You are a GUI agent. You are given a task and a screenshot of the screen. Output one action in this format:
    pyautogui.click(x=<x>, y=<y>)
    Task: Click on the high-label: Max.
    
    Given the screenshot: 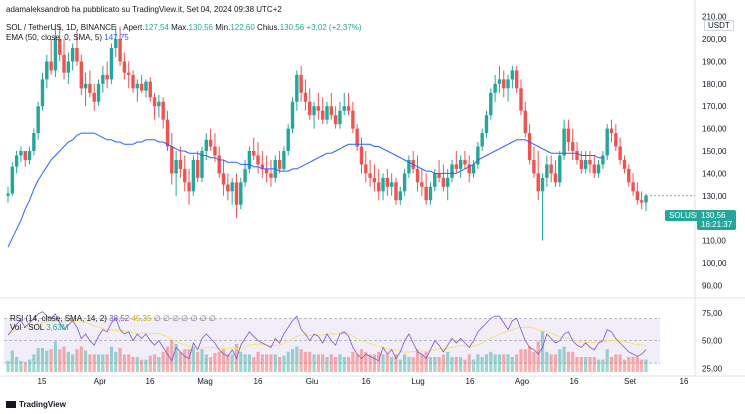 What is the action you would take?
    pyautogui.click(x=180, y=27)
    